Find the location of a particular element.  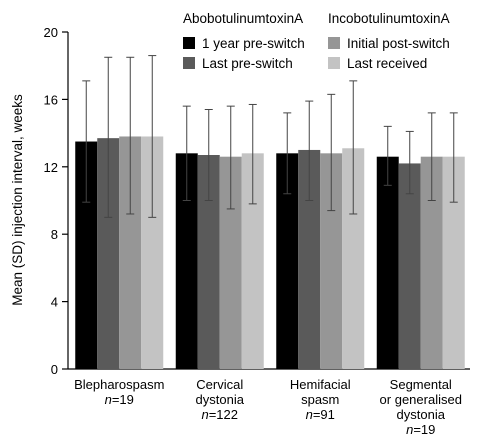

legend-group-title: AbobotulinumtoxinA is located at coordinates (243, 18).